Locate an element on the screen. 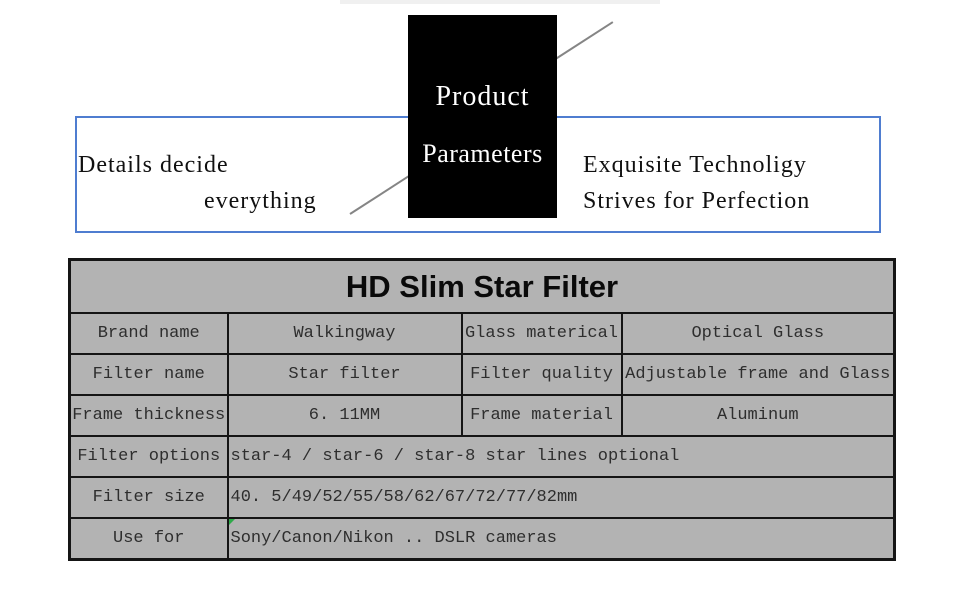 Image resolution: width=960 pixels, height=592 pixels. spec-value: Star filter is located at coordinates (344, 374).